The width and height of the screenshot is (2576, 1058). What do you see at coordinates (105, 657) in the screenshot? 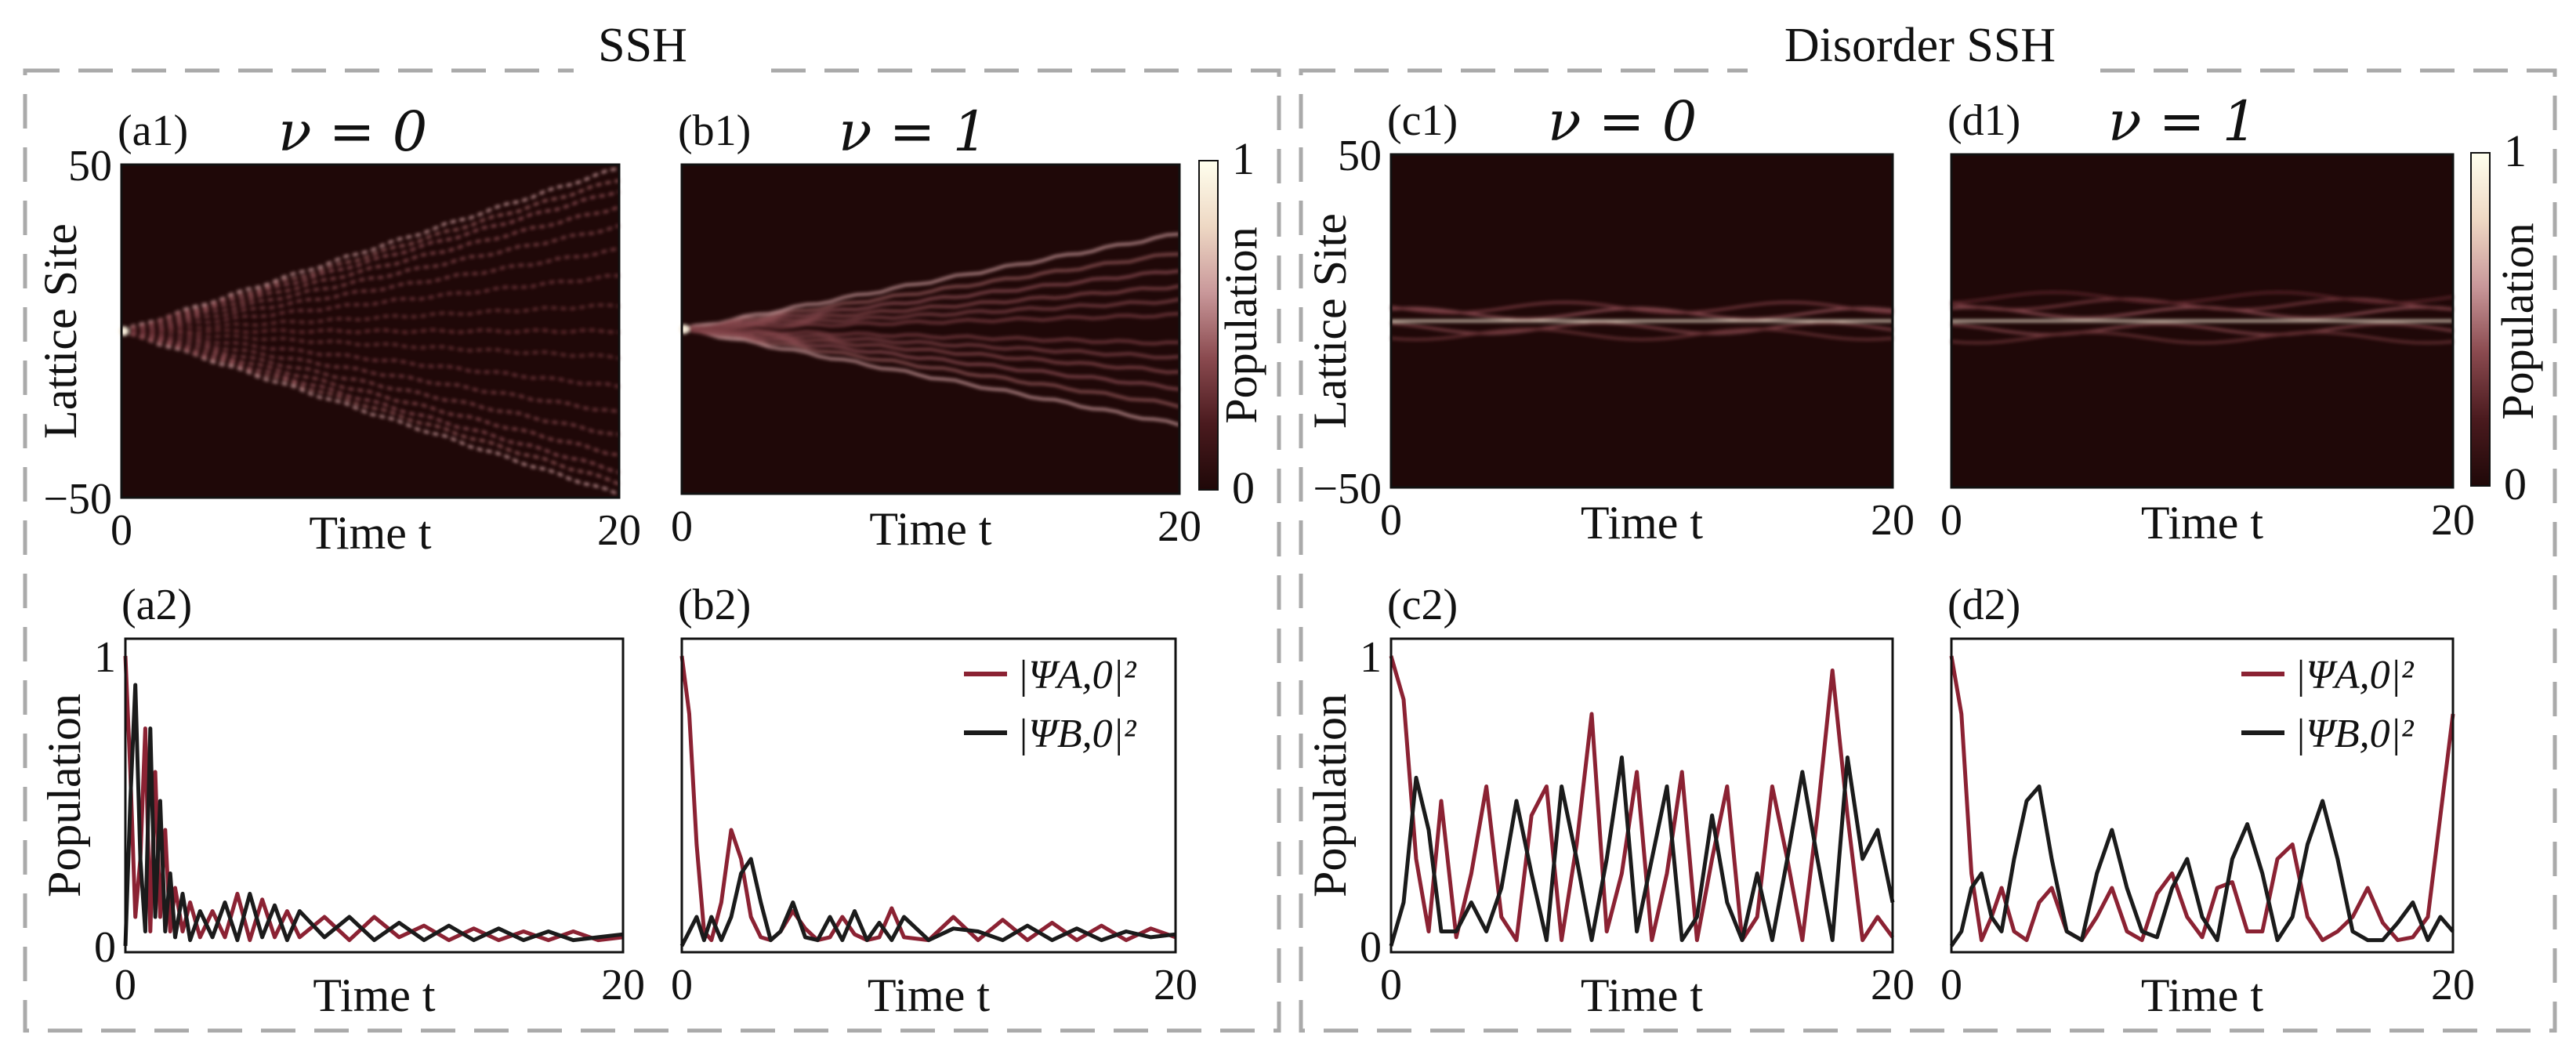
I see `y-tick-label: 1` at bounding box center [105, 657].